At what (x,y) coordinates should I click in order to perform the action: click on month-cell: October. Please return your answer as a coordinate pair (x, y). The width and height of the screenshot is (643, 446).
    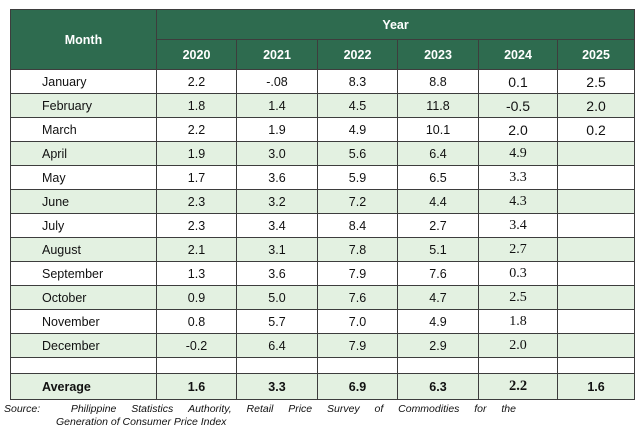
    Looking at the image, I should click on (83, 297).